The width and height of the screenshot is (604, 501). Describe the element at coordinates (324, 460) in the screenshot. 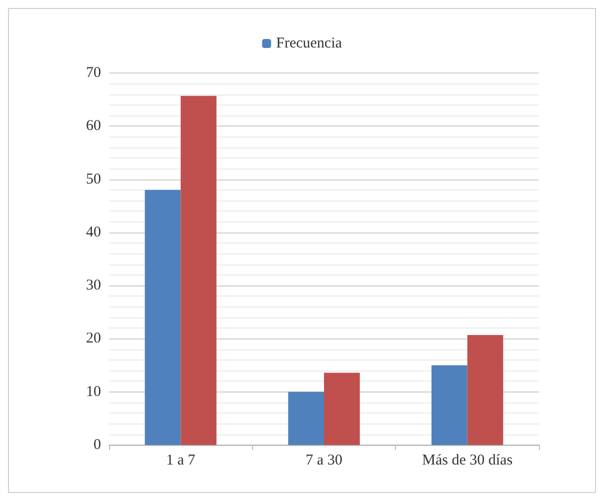

I see `x-tick-label: 7 a 30` at that location.